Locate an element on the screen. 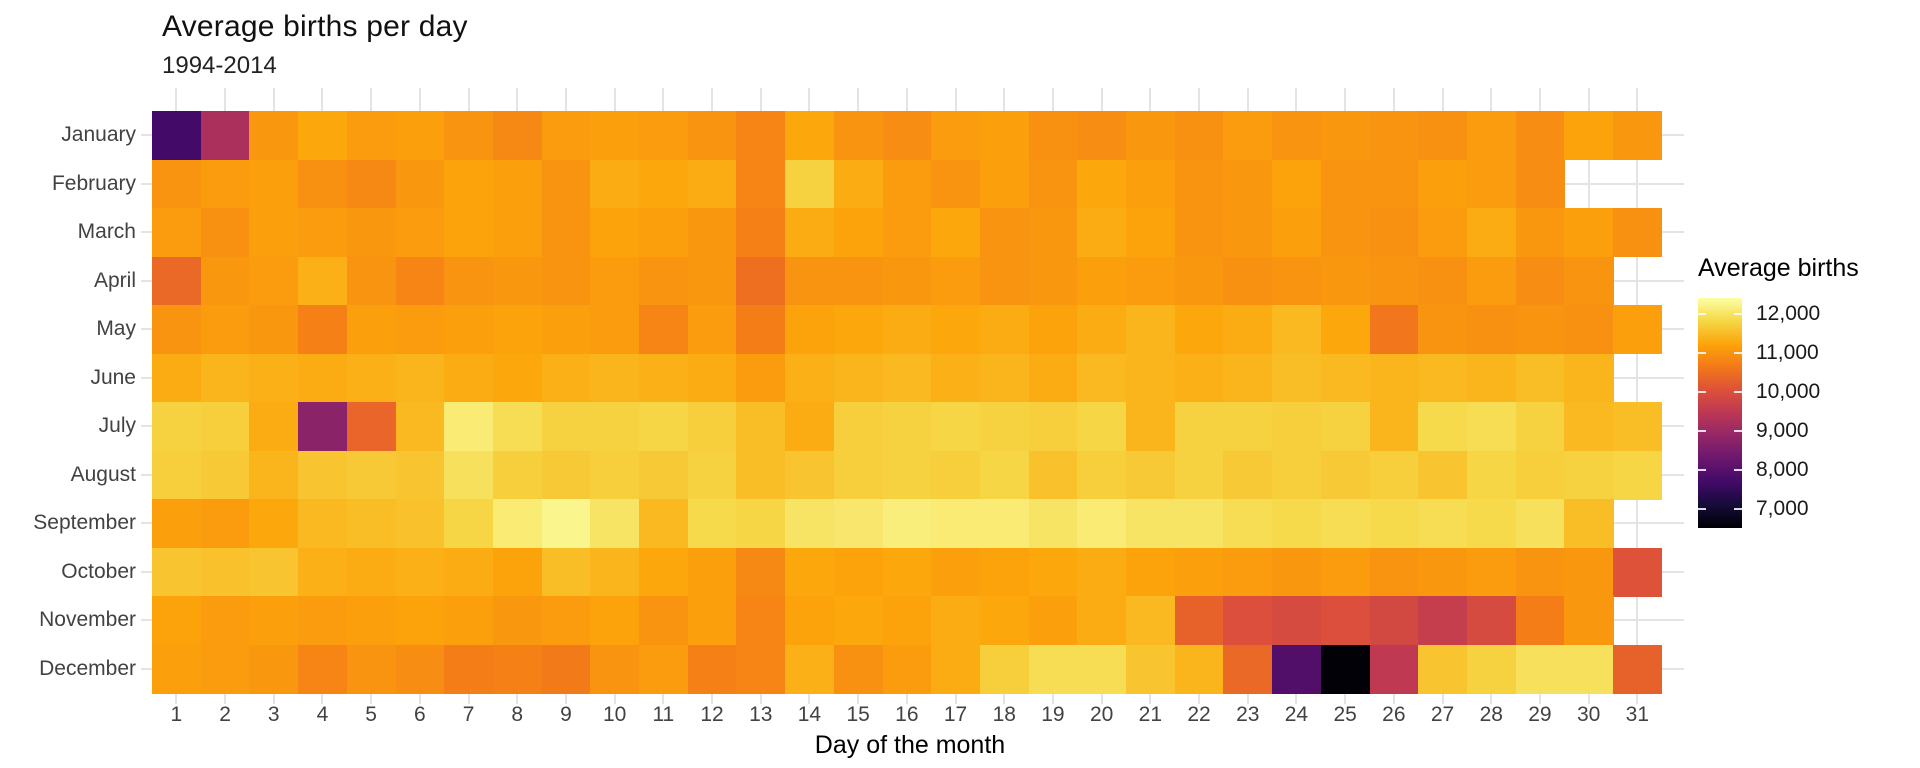 The width and height of the screenshot is (1920, 768). y-axis-label: November is located at coordinates (87, 620).